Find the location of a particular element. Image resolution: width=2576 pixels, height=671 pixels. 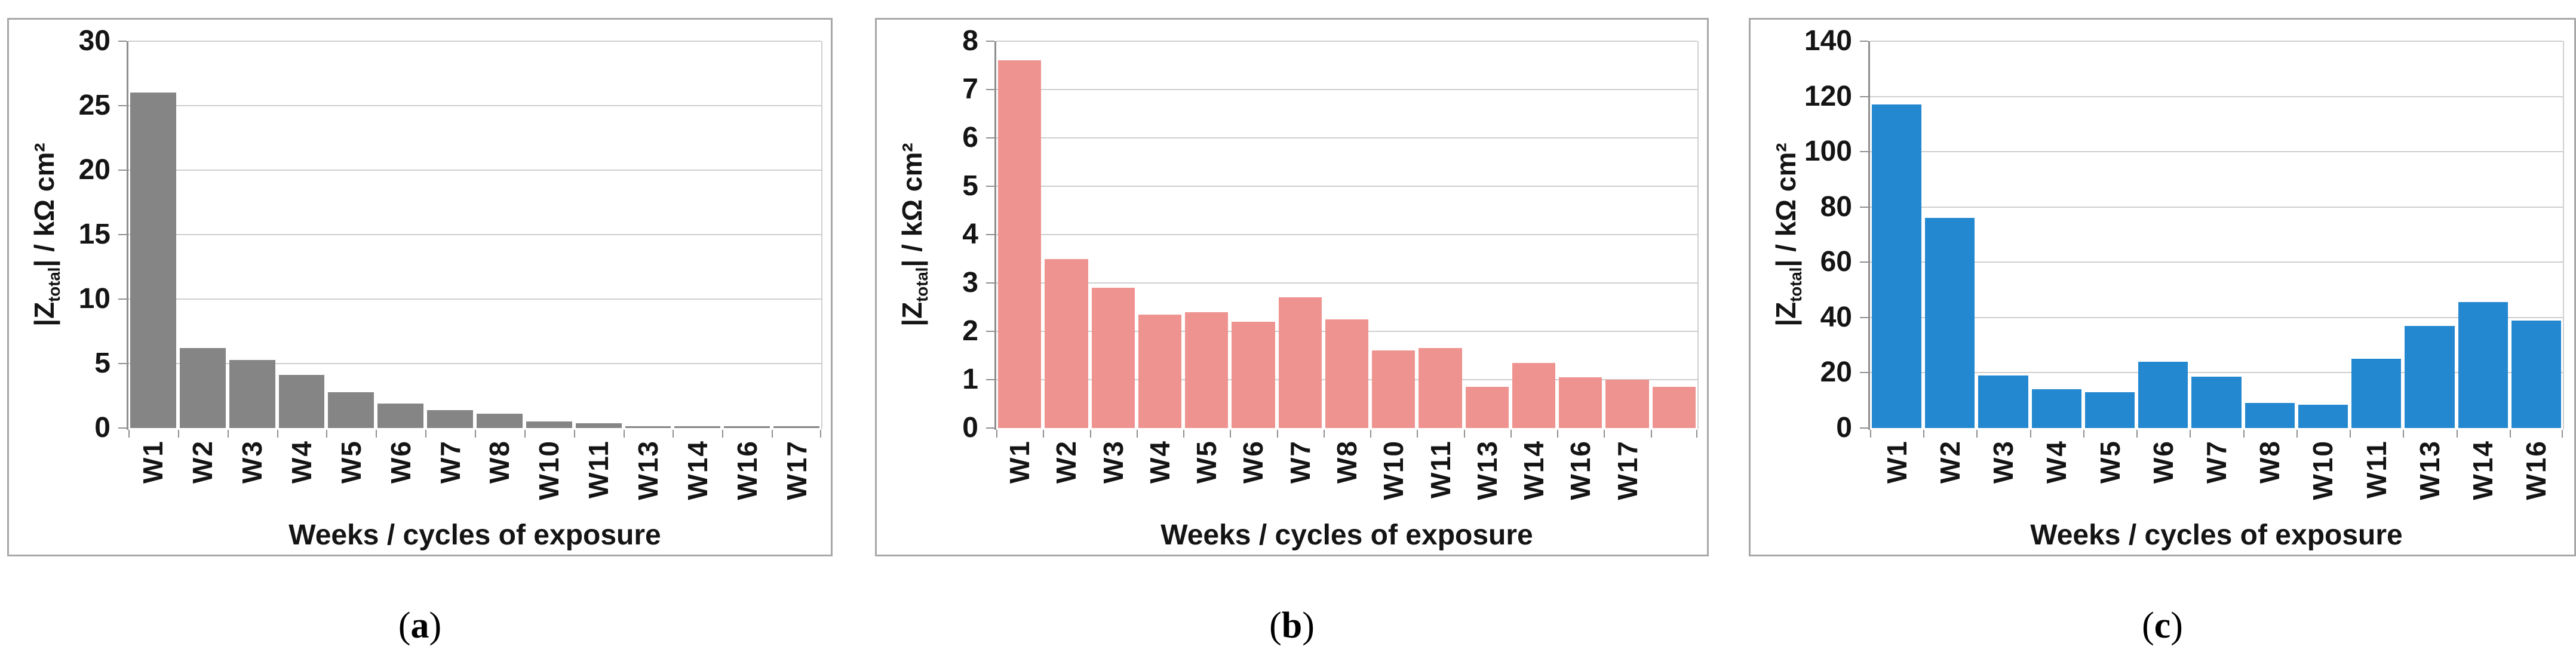

y-tick-label-25: 25 is located at coordinates (94, 106).